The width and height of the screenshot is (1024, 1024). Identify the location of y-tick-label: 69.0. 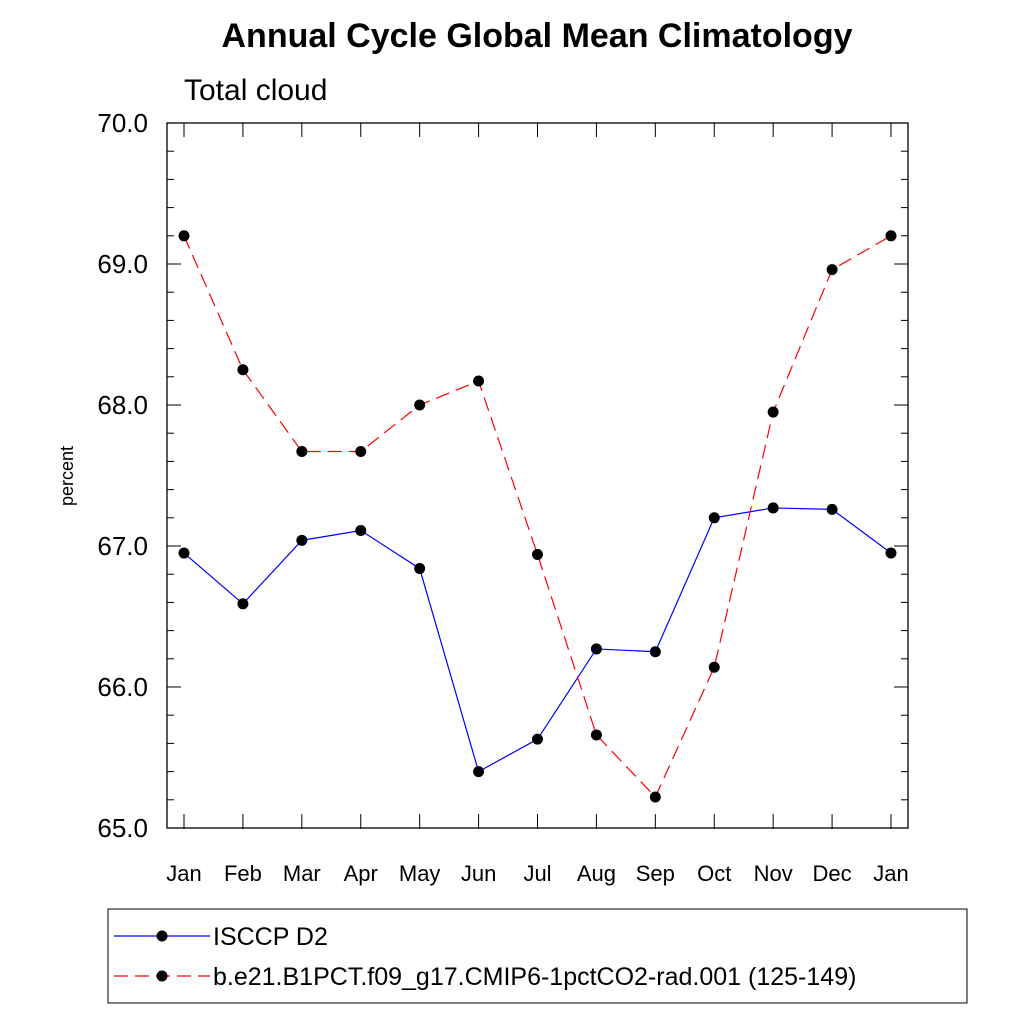
(122, 264).